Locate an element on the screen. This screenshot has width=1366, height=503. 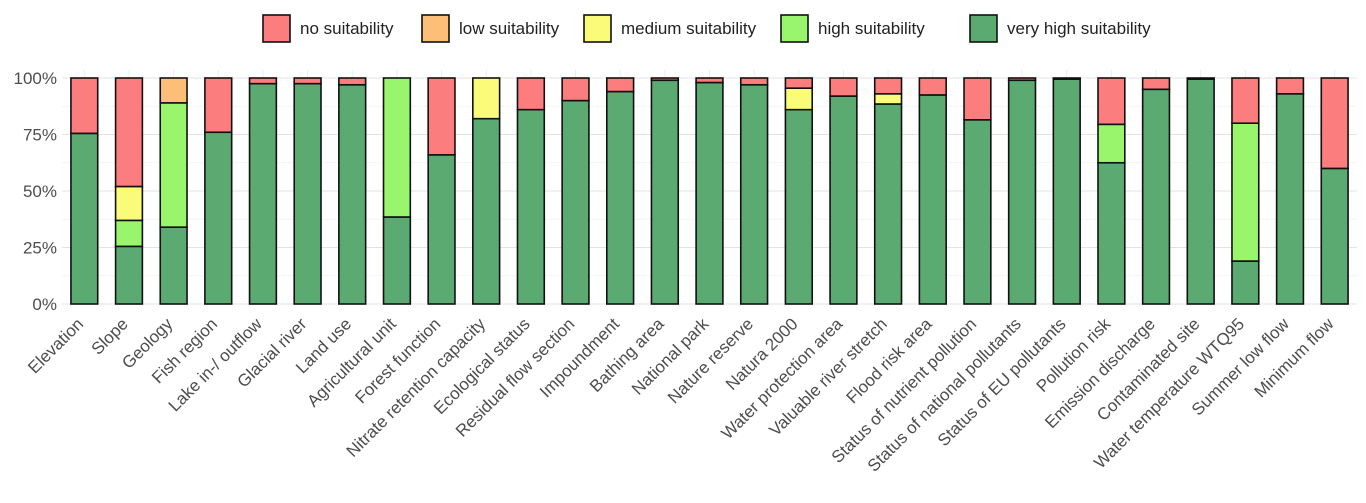
legend-label: high suitability is located at coordinates (871, 28).